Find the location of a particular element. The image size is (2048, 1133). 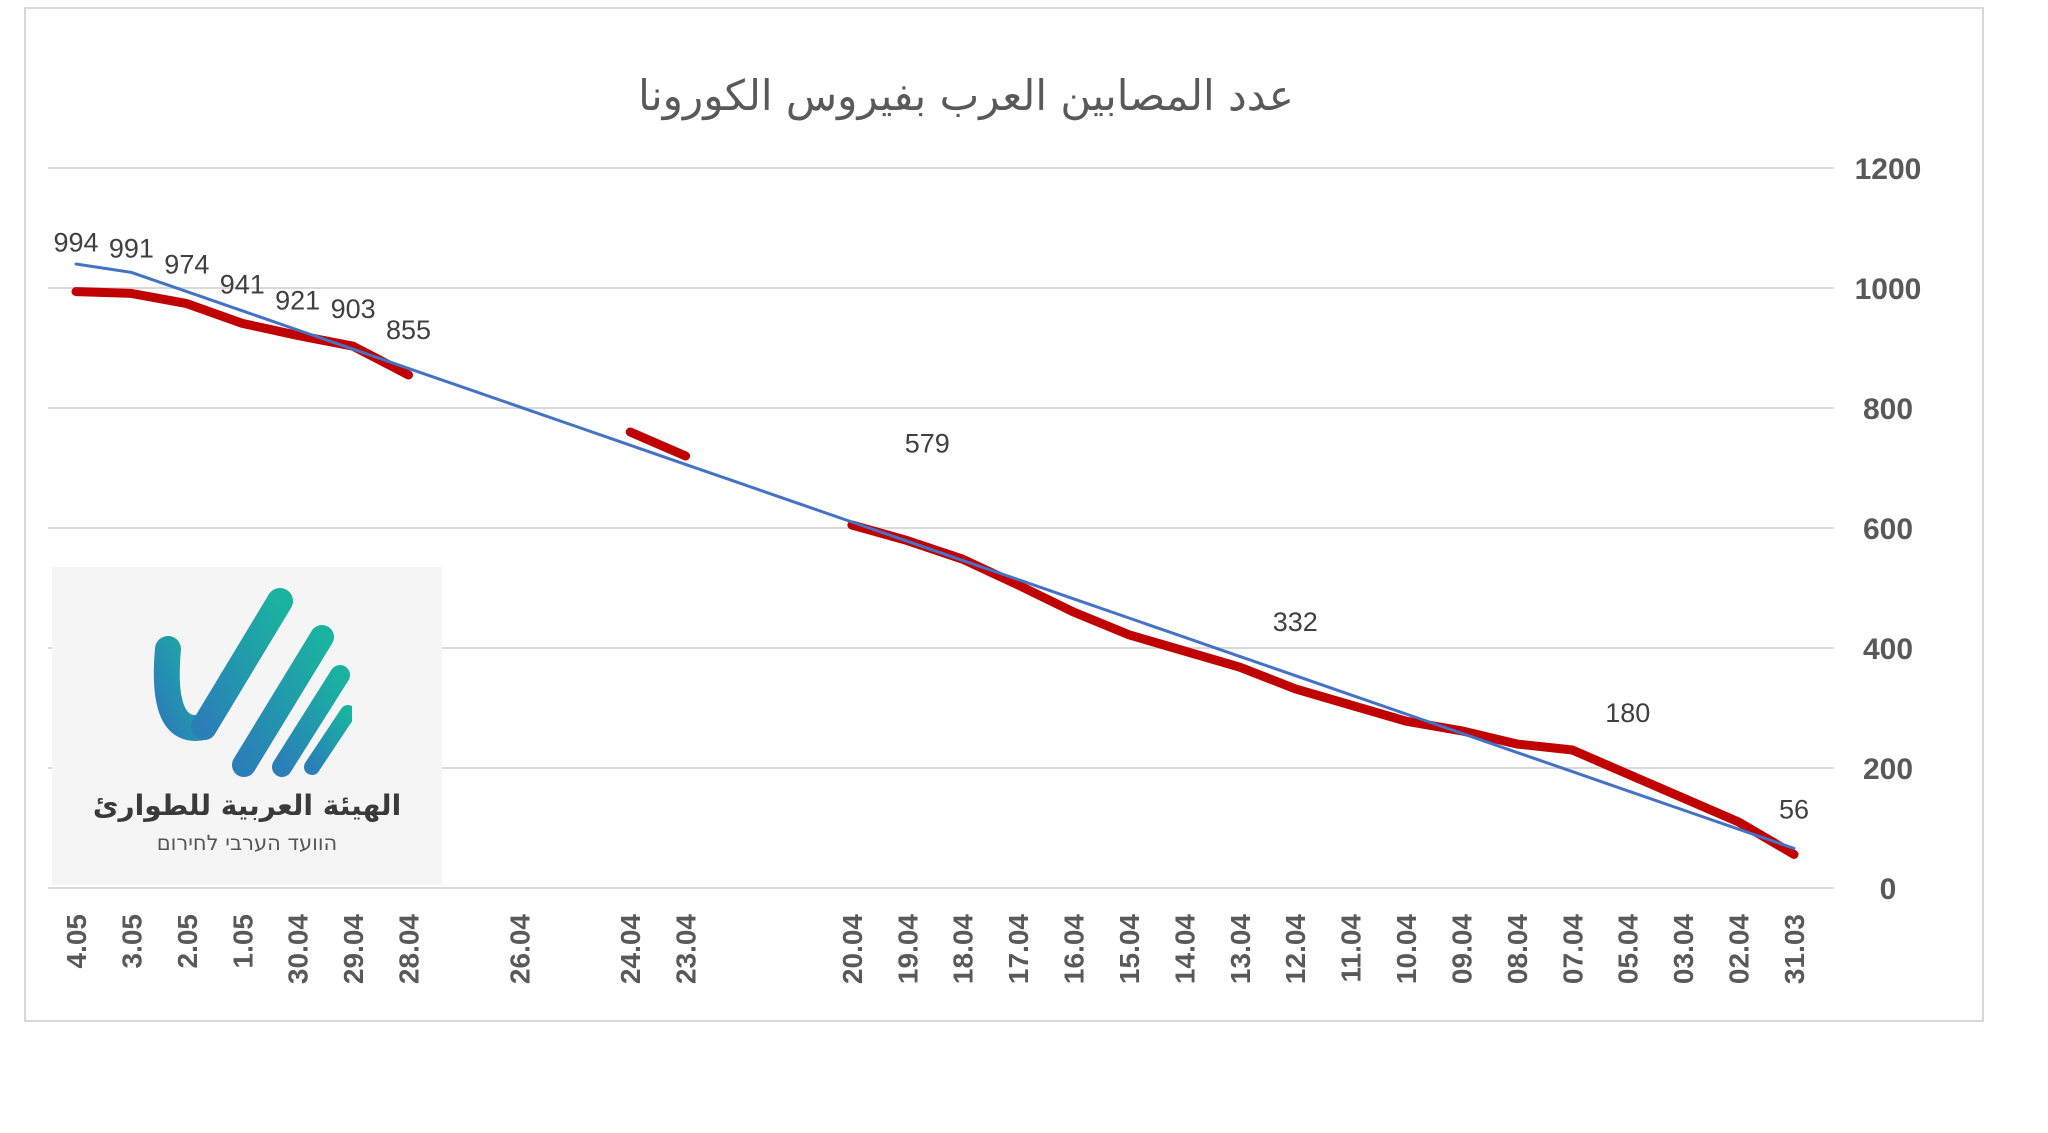

data-label: 903 is located at coordinates (353, 309).